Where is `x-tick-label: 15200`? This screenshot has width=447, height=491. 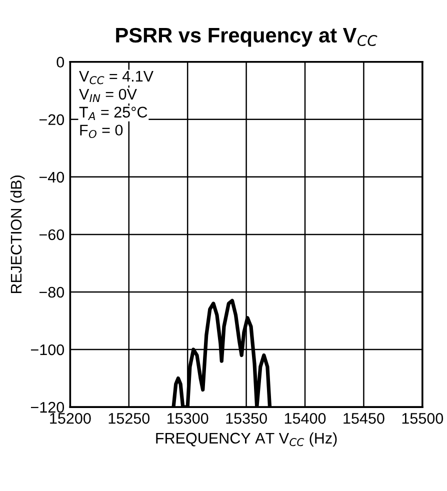
x-tick-label: 15200 is located at coordinates (70, 418).